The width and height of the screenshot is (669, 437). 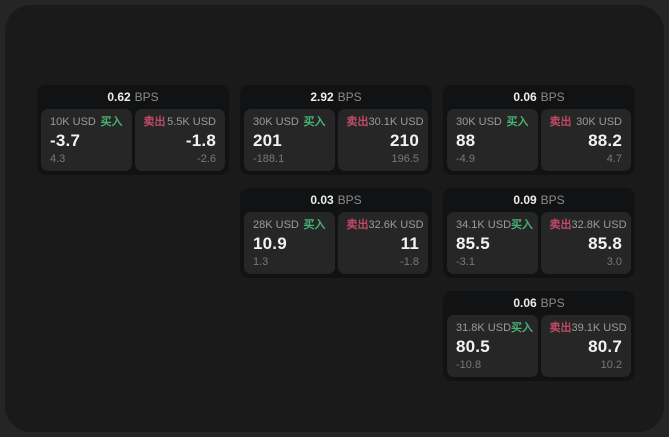 What do you see at coordinates (484, 328) in the screenshot?
I see `buy-amount: 31.8K USD` at bounding box center [484, 328].